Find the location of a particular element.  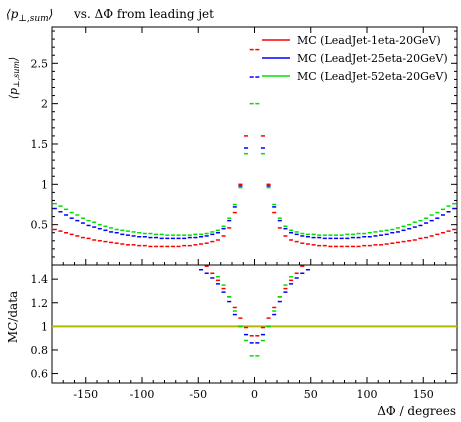

ratio-ytick-label: 1.4 is located at coordinates (40, 279).